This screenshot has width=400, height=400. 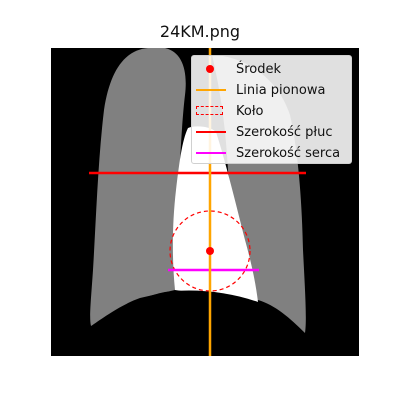 What do you see at coordinates (210, 132) in the screenshot?
I see `red-line-icon` at bounding box center [210, 132].